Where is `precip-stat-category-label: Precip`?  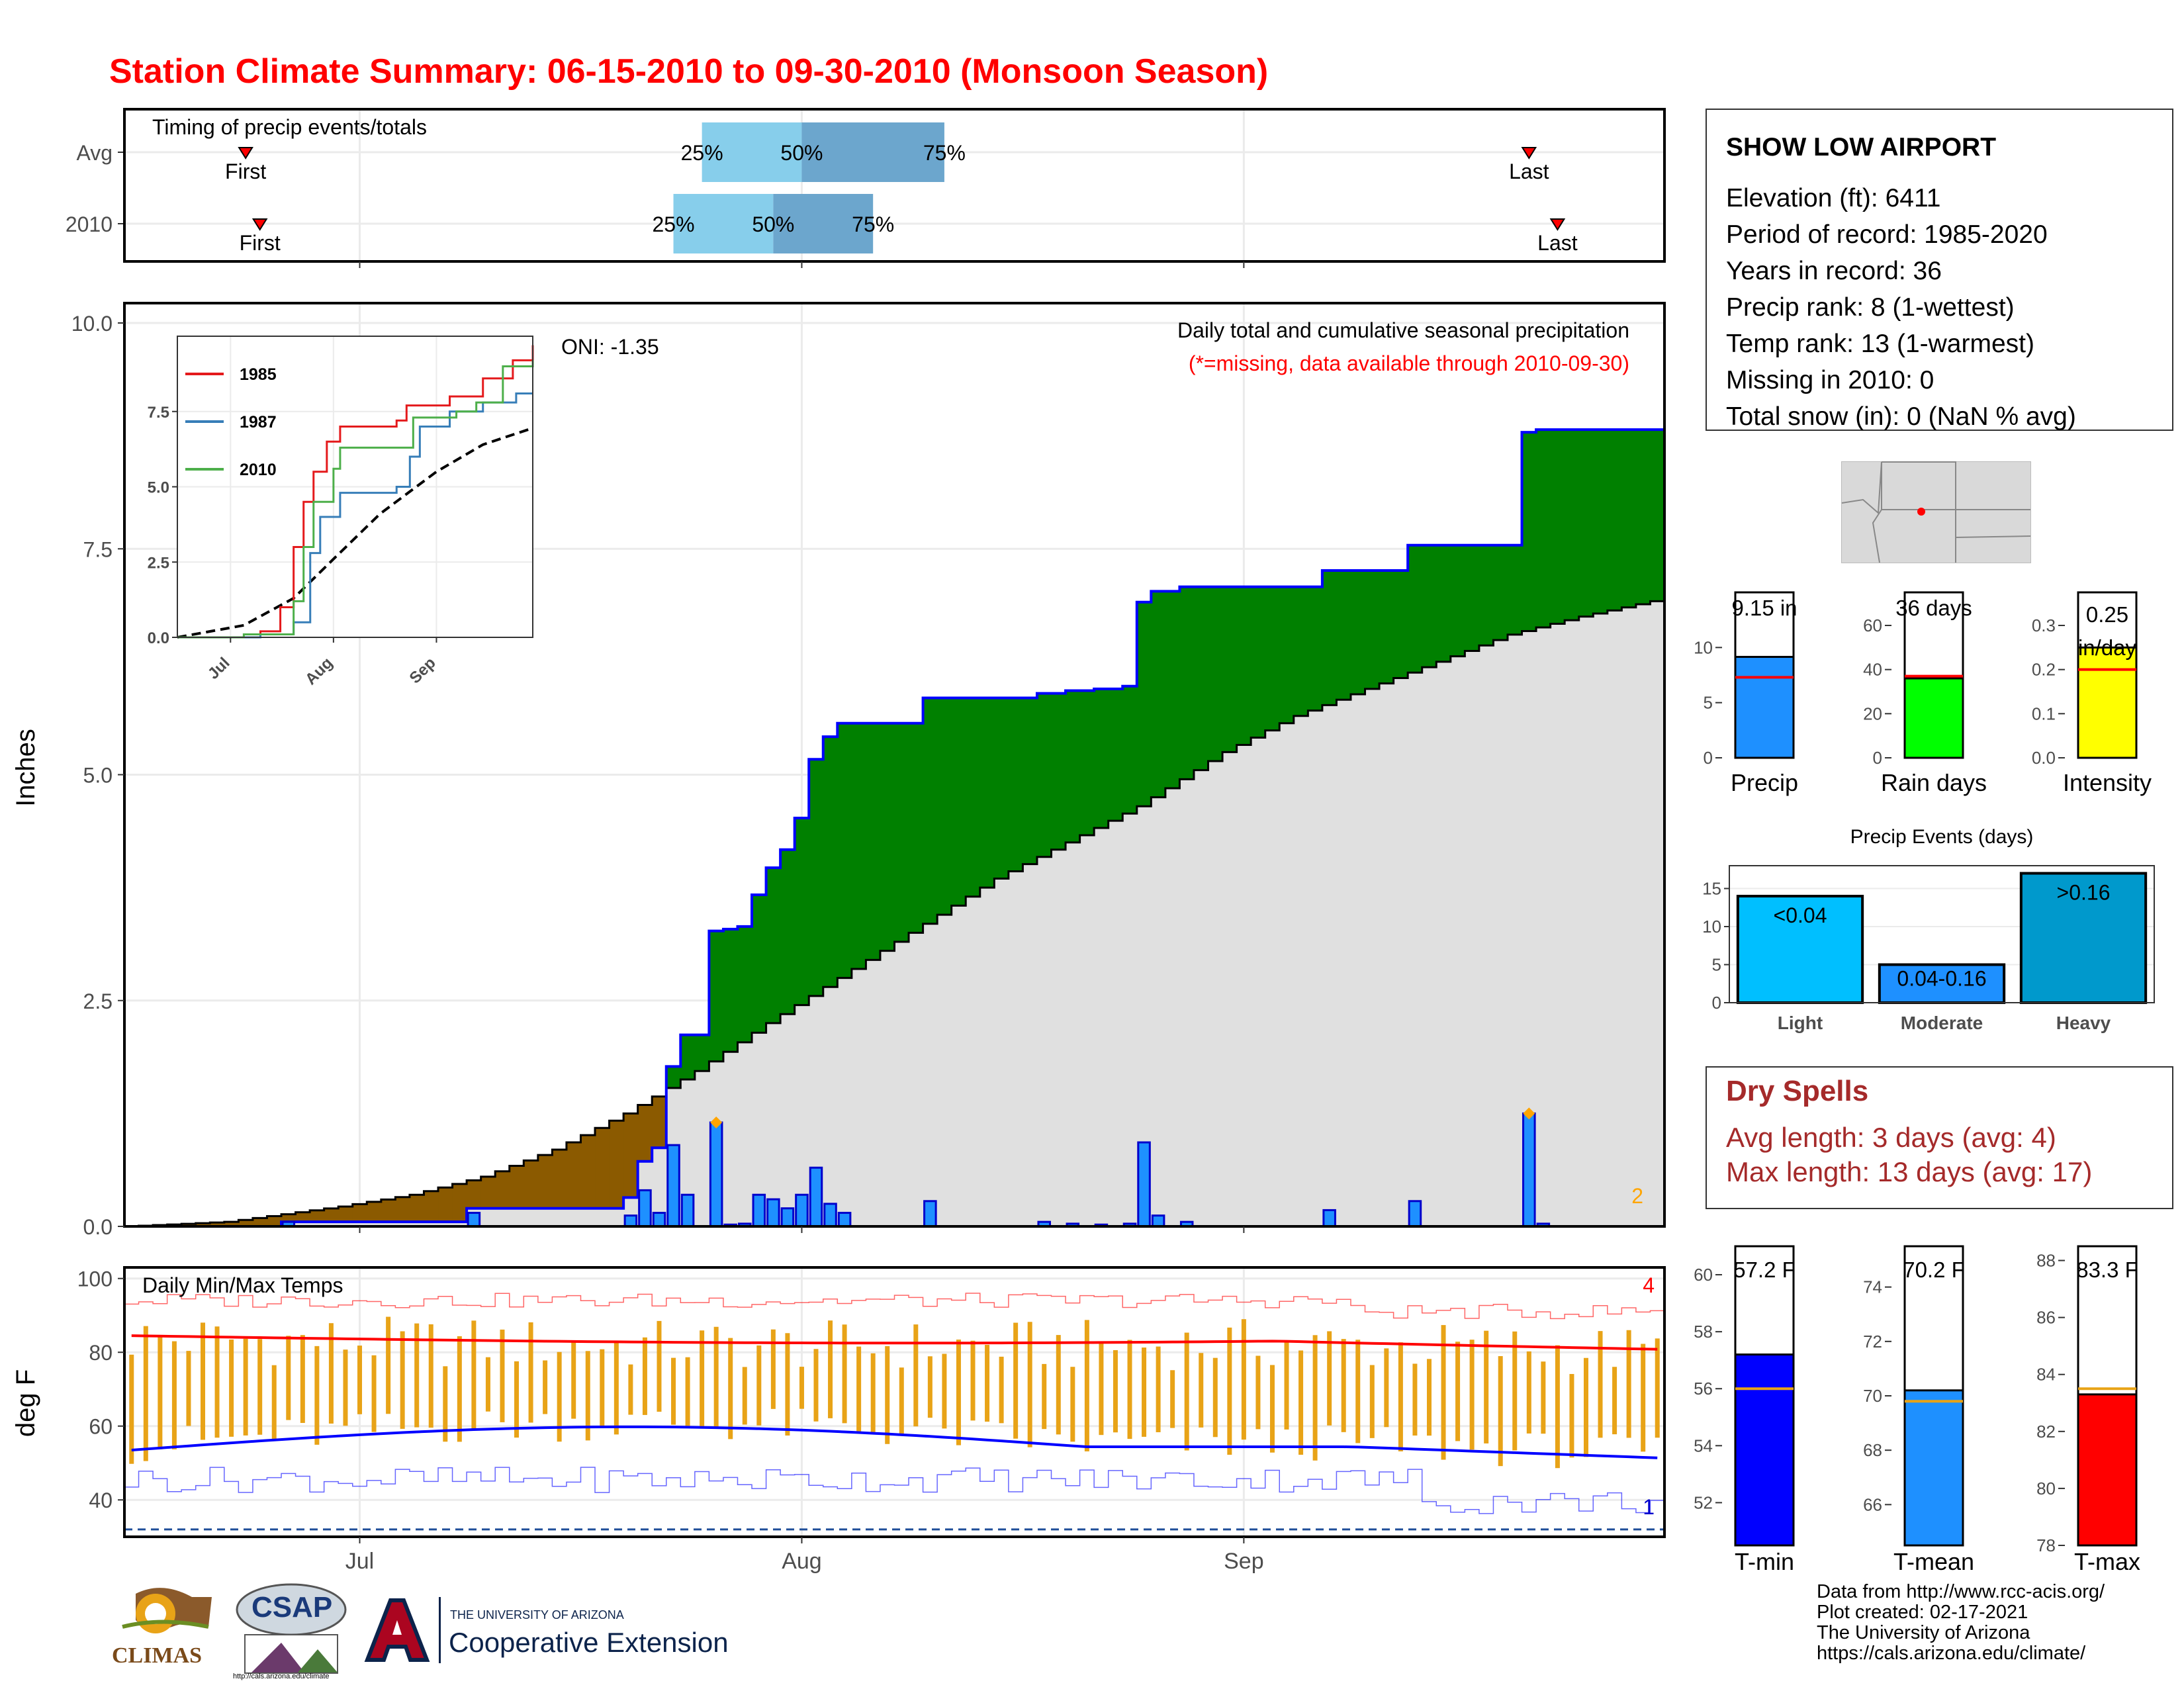 precip-stat-category-label: Precip is located at coordinates (1764, 783).